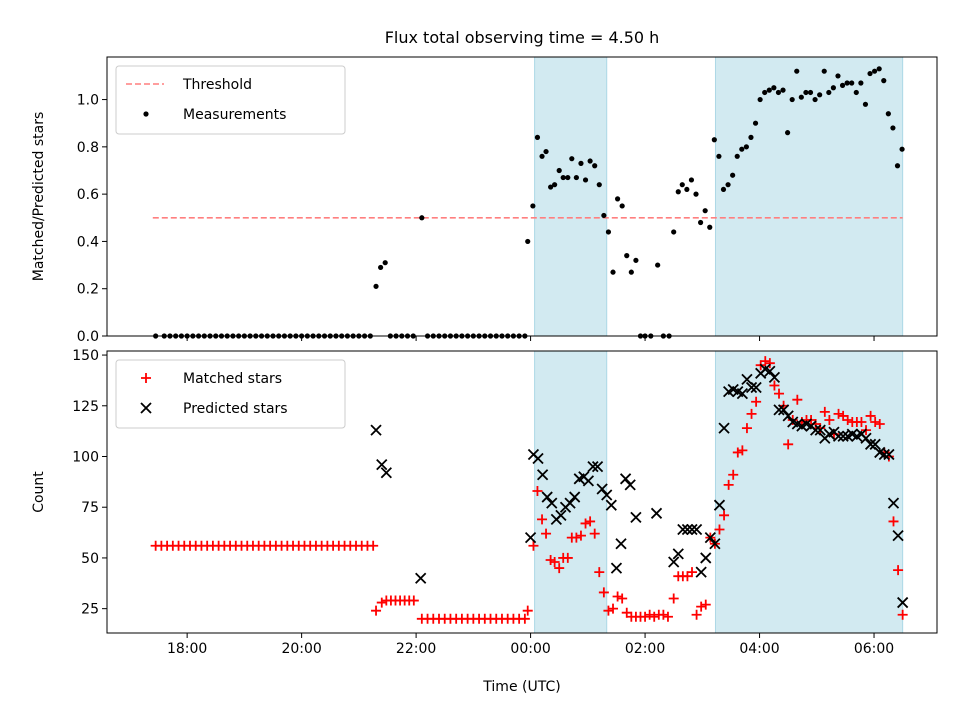 This screenshot has height=720, width=960. What do you see at coordinates (235, 409) in the screenshot?
I see `counts-legend-label-1: Predicted stars` at bounding box center [235, 409].